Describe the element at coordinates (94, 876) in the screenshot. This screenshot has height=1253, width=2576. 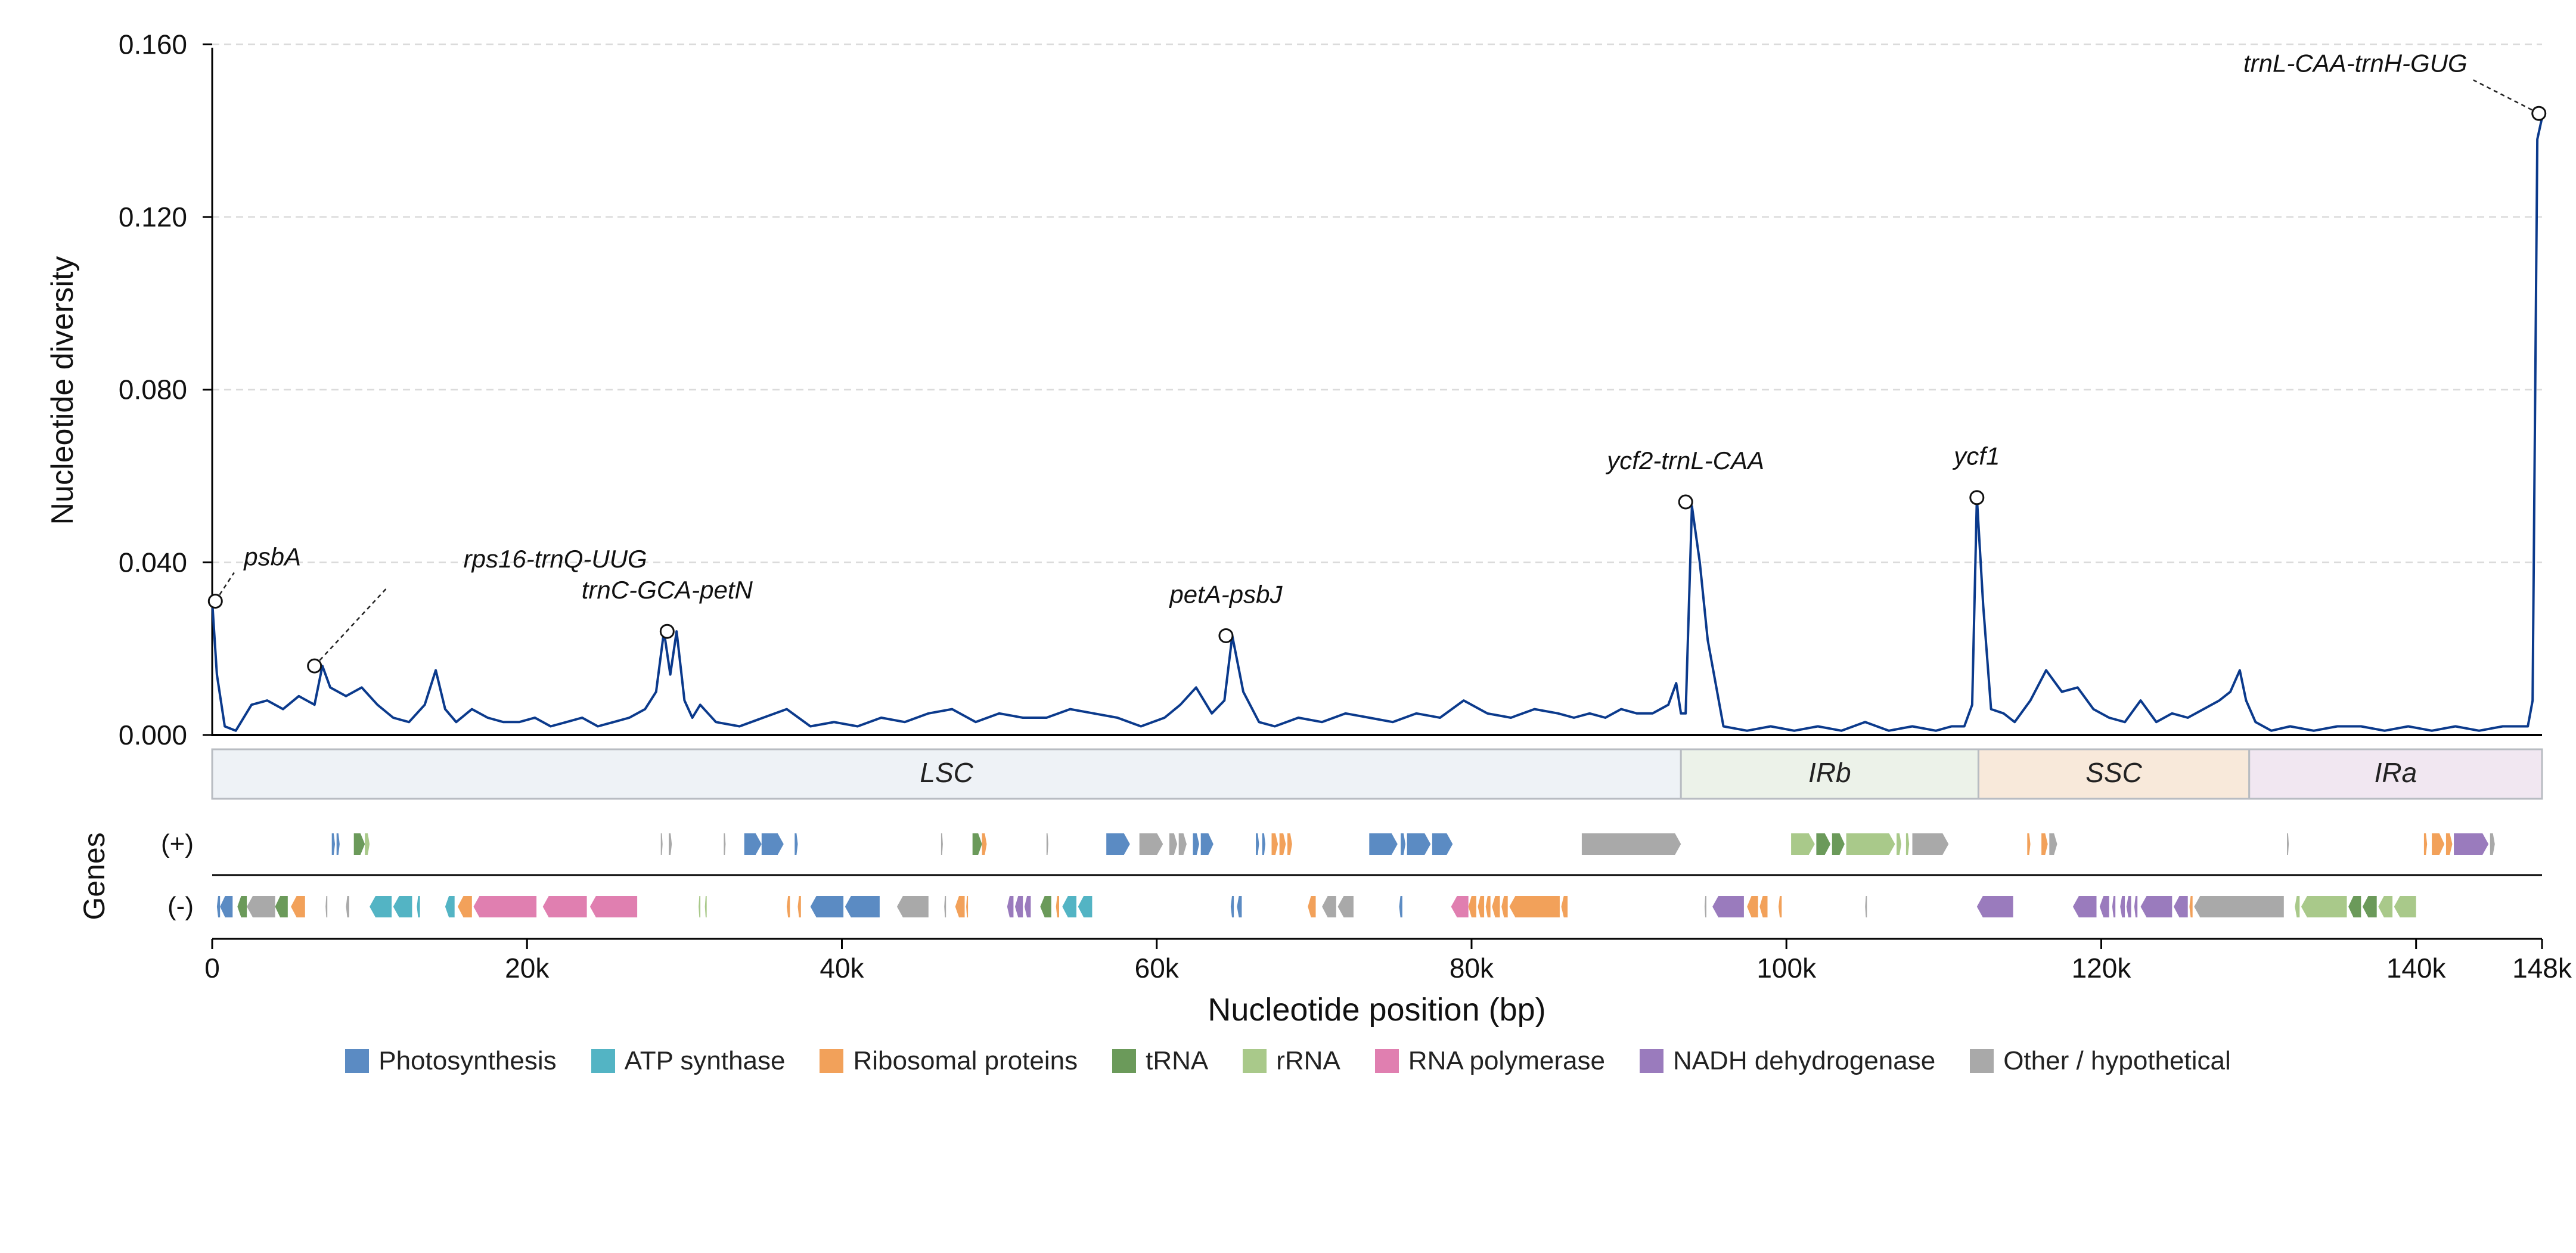
I see `genes-label: Genes` at that location.